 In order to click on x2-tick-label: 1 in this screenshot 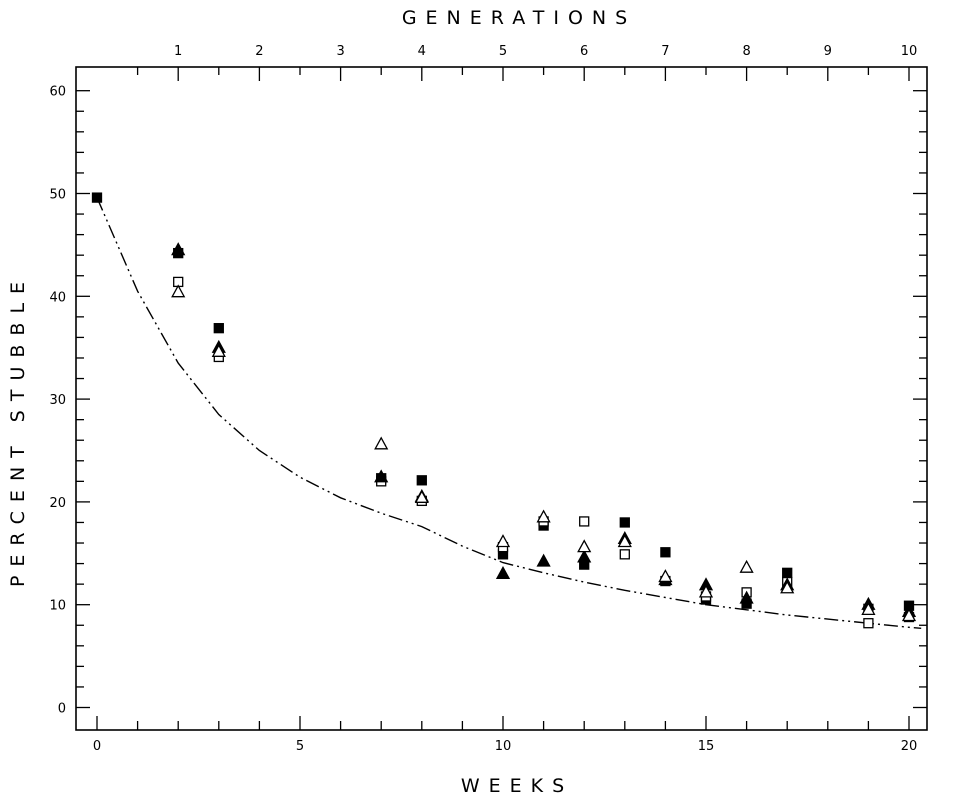, I will do `click(178, 51)`.